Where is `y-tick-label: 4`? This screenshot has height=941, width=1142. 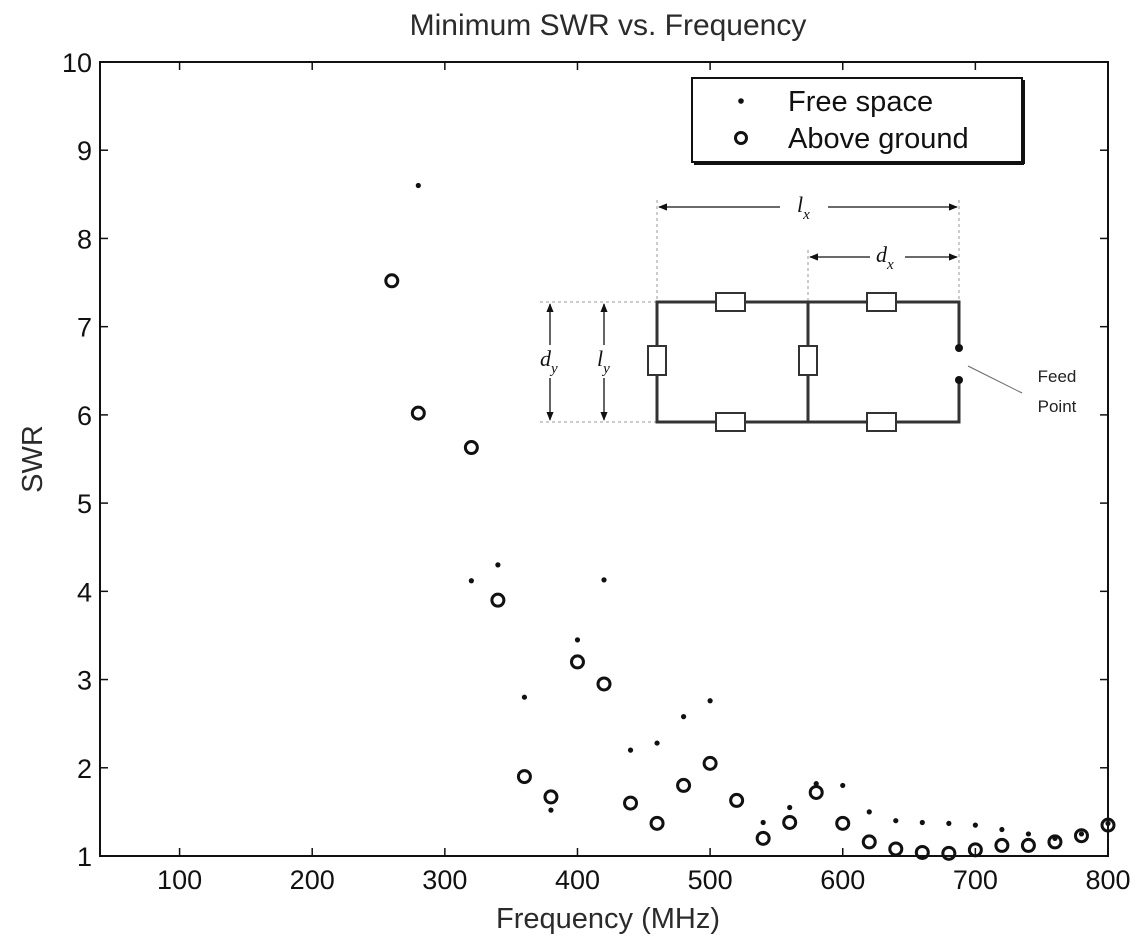 y-tick-label: 4 is located at coordinates (84, 592).